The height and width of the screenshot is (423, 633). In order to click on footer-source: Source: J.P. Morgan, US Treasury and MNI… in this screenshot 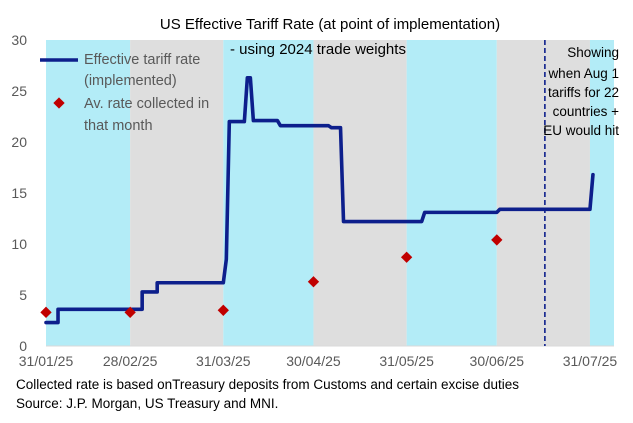, I will do `click(147, 403)`.